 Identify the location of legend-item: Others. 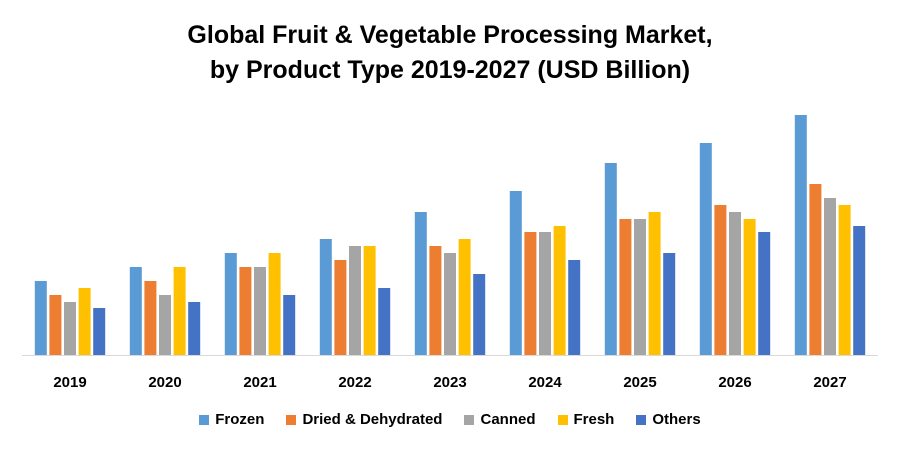
(668, 419).